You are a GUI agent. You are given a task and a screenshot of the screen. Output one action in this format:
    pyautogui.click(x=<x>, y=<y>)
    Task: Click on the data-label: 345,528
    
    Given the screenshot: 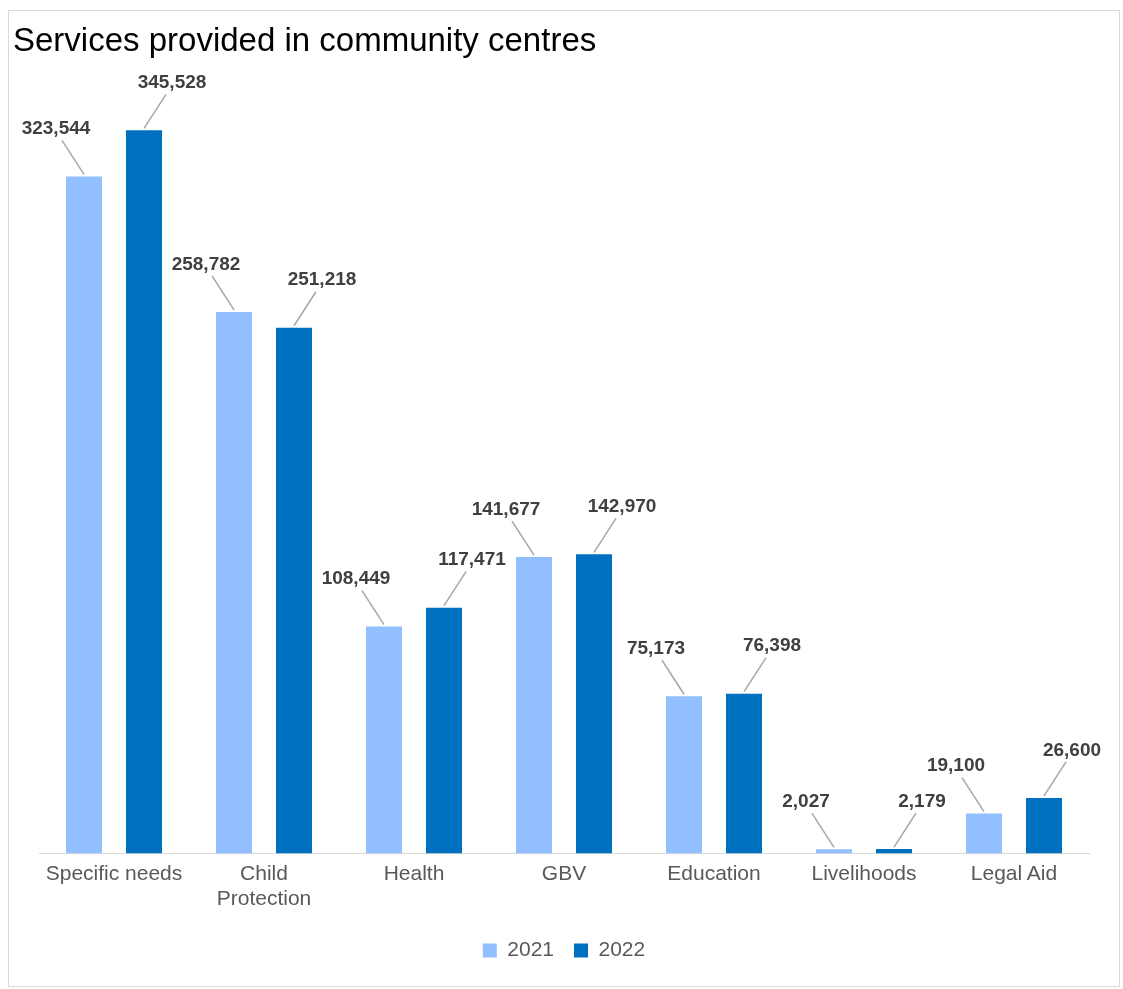 What is the action you would take?
    pyautogui.click(x=172, y=82)
    